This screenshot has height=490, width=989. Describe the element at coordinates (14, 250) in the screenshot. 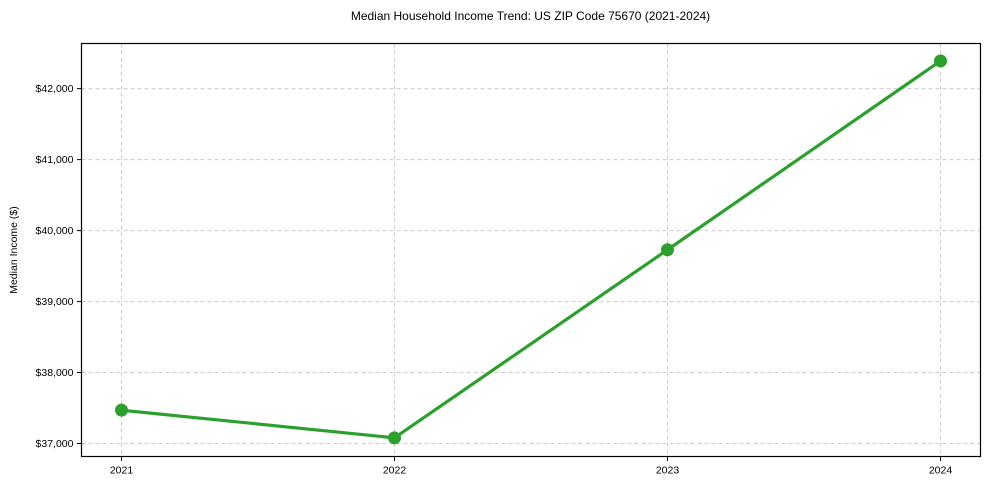

I see `y-axis-label: Median Income ($)` at that location.